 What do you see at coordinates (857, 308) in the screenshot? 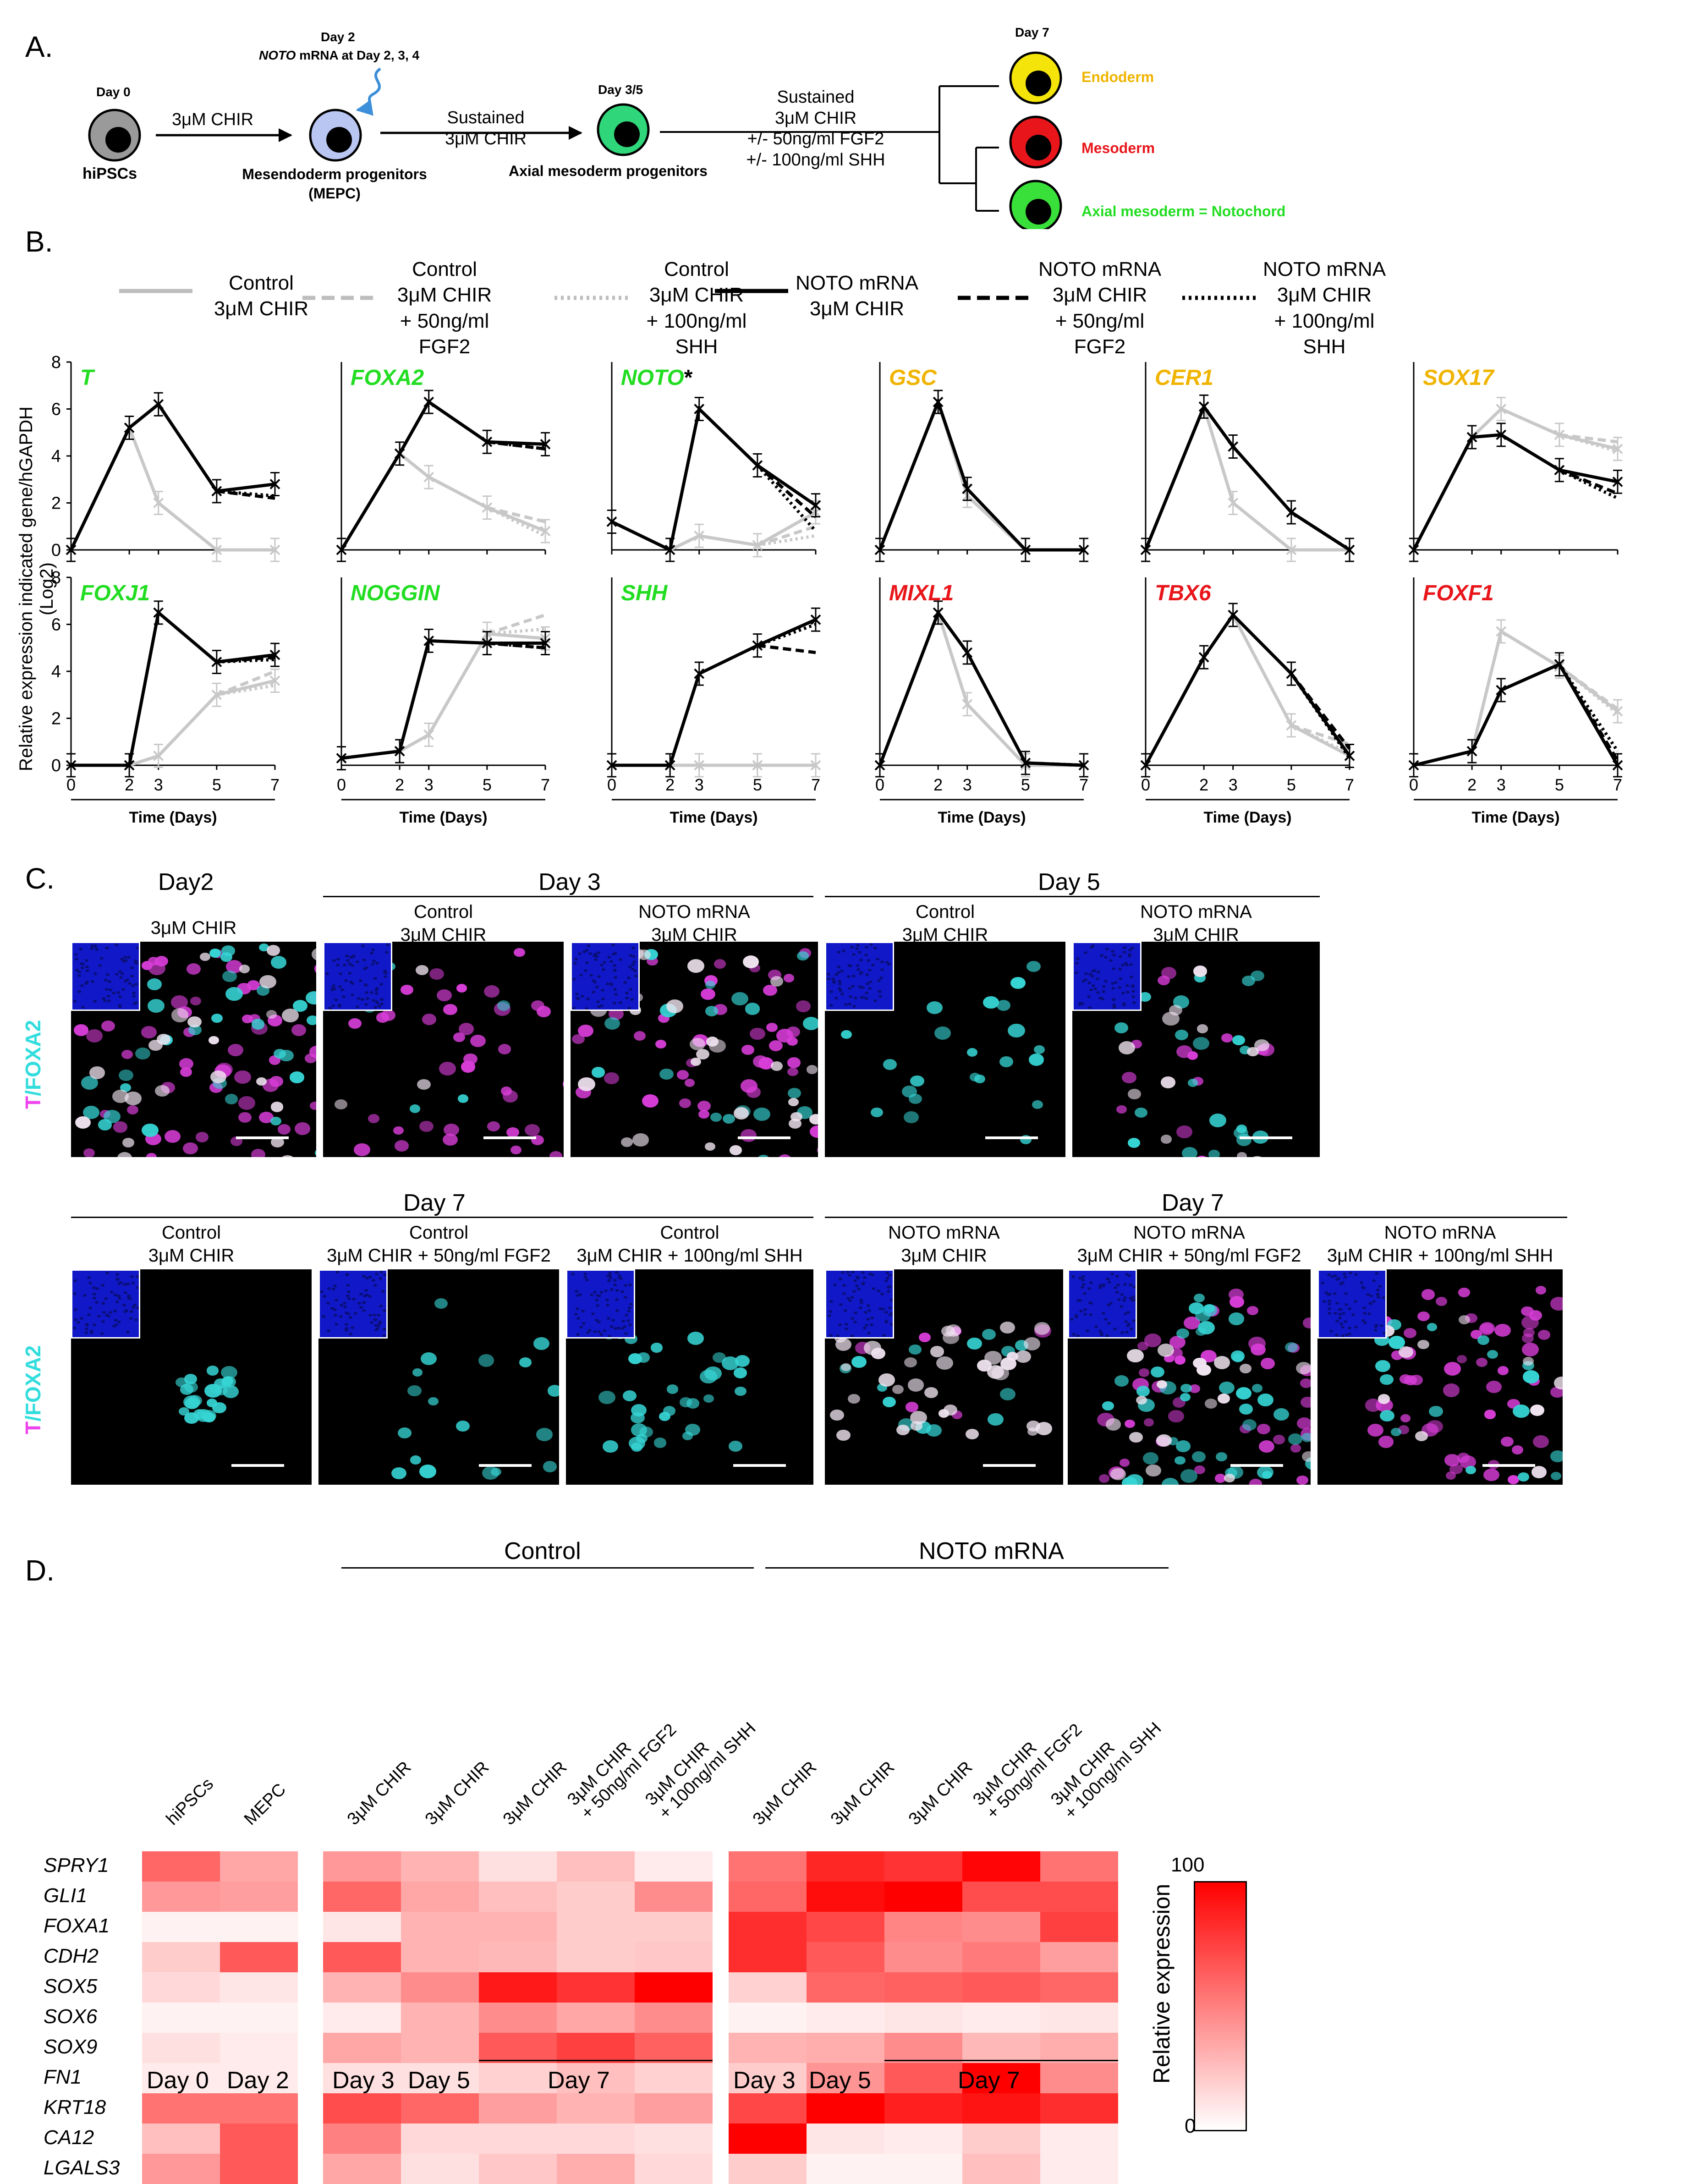
I see `legend-entry-line: 3μM CHIR` at bounding box center [857, 308].